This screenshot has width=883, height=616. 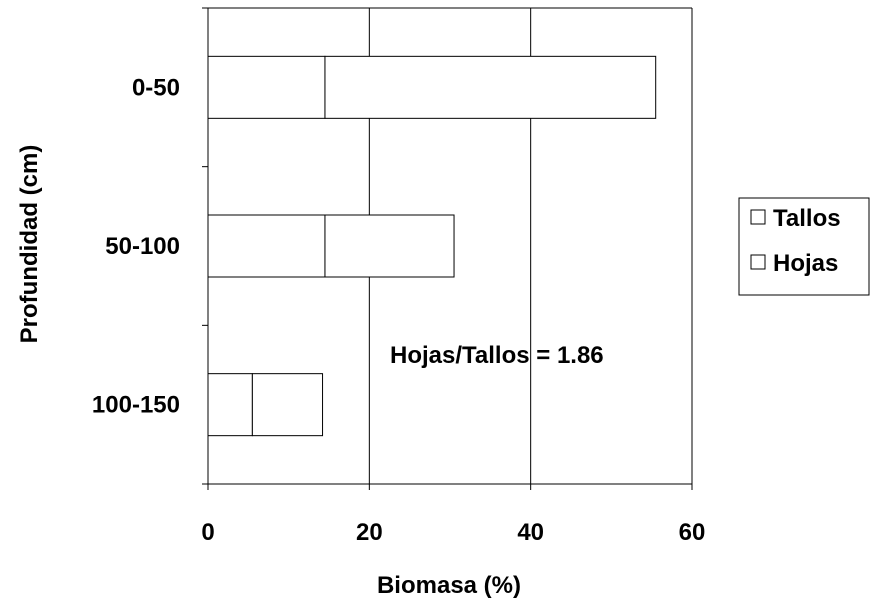 What do you see at coordinates (807, 218) in the screenshot?
I see `legend-label-tallos: Tallos` at bounding box center [807, 218].